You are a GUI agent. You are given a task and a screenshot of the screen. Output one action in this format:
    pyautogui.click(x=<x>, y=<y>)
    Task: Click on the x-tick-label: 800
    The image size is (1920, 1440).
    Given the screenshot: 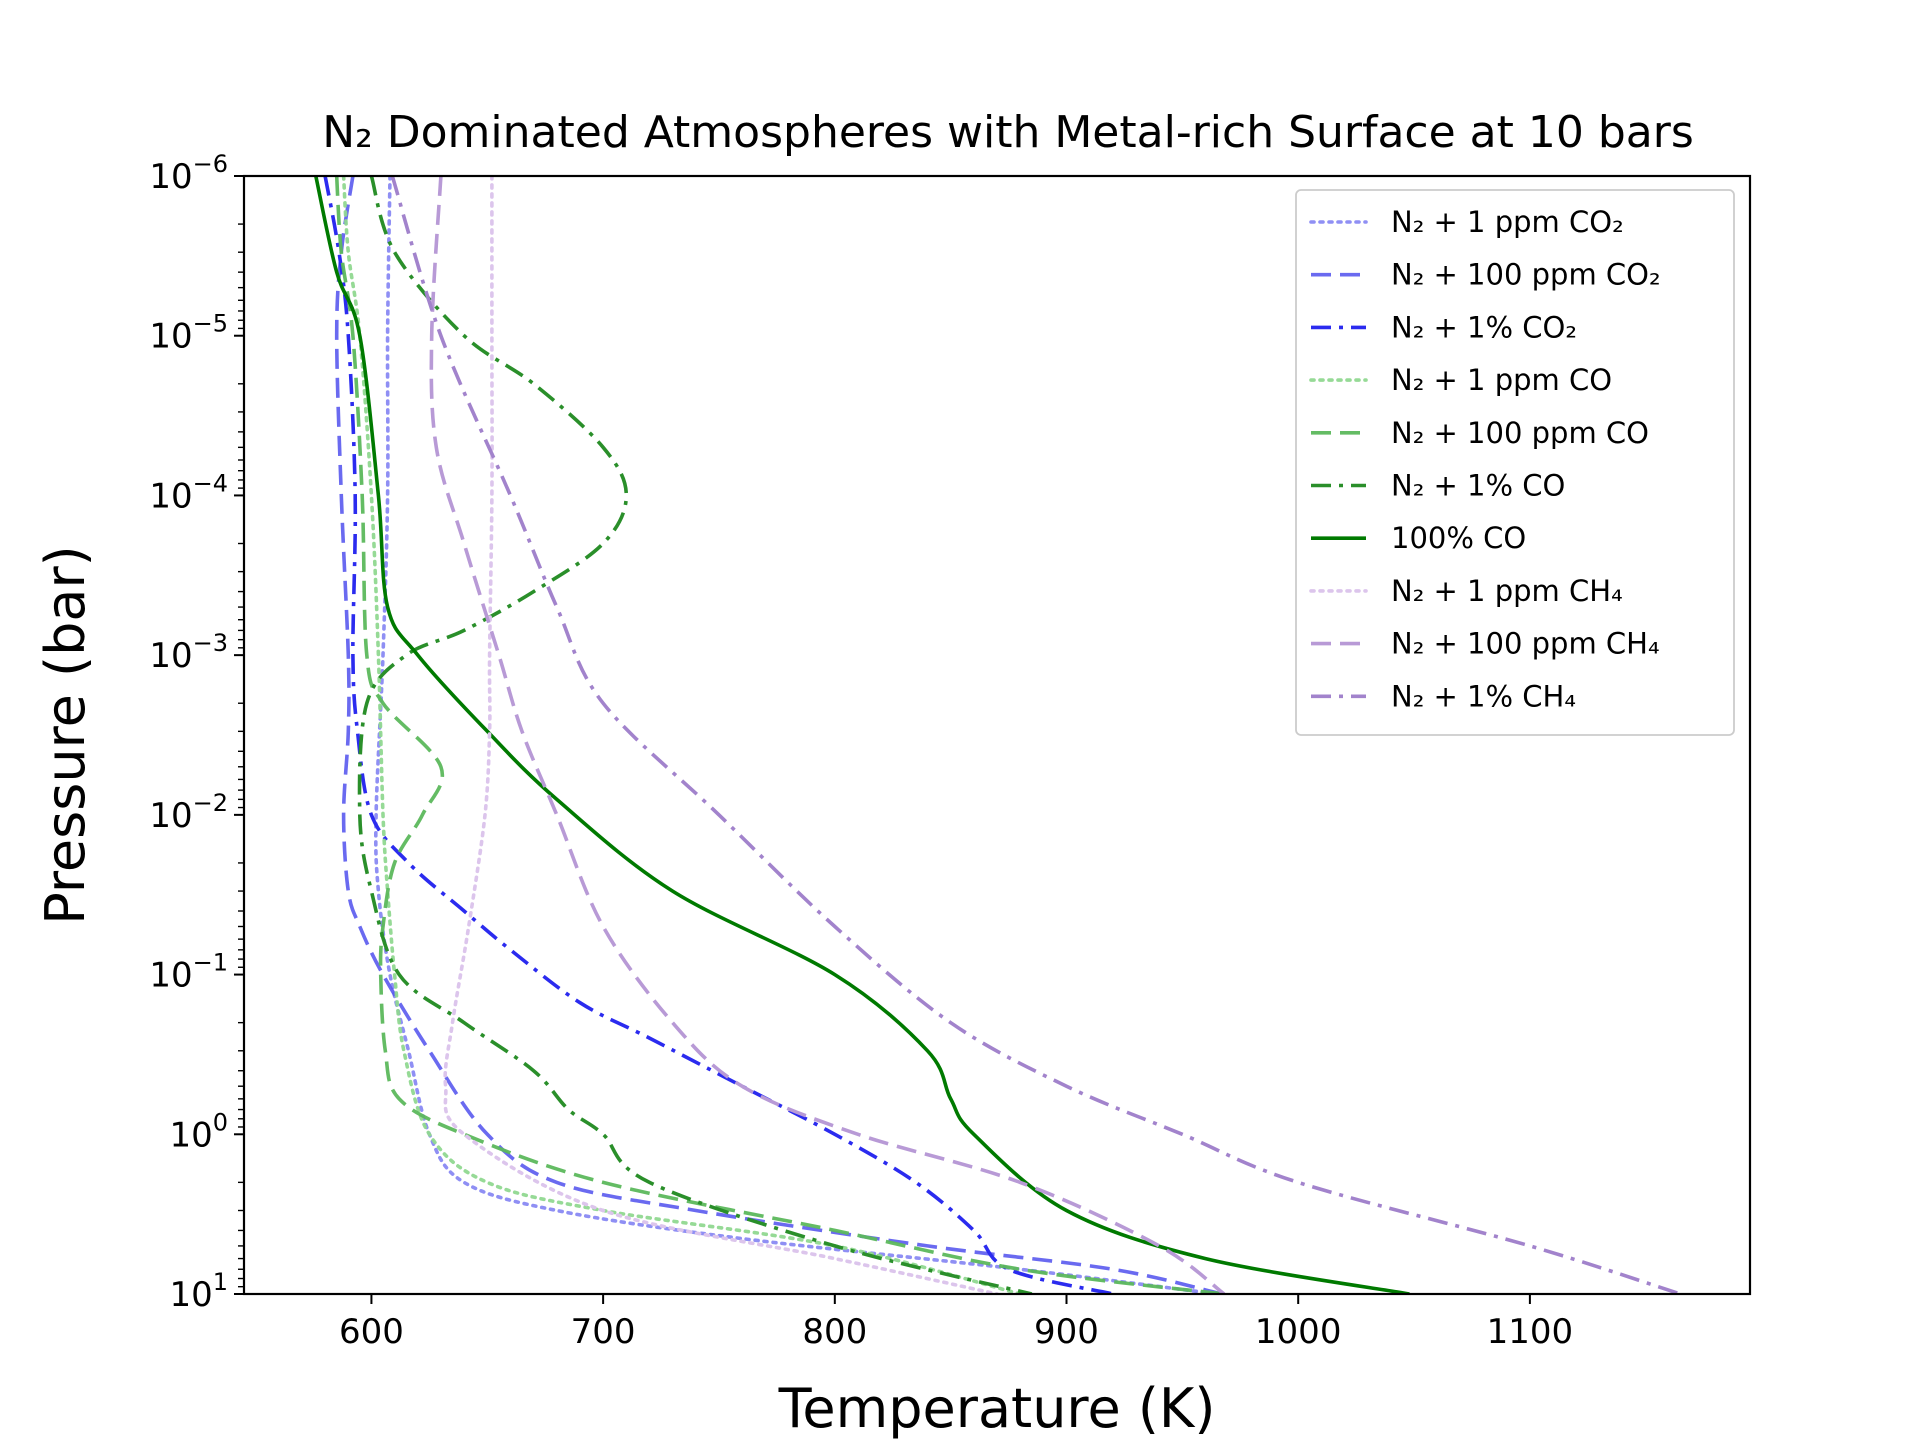 What is the action you would take?
    pyautogui.click(x=834, y=1332)
    